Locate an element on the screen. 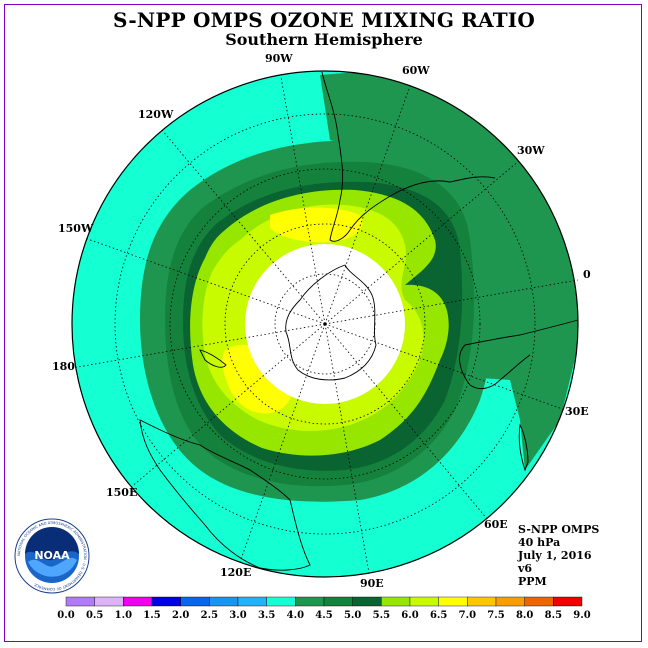  colorbar-tick-label: 9.0 is located at coordinates (581, 615).